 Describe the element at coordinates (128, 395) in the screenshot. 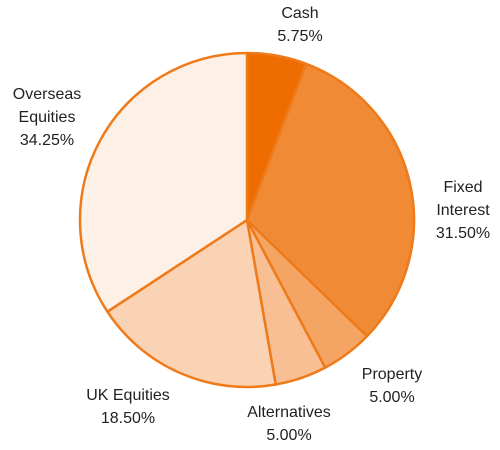

I see `category-name: UK Equities` at that location.